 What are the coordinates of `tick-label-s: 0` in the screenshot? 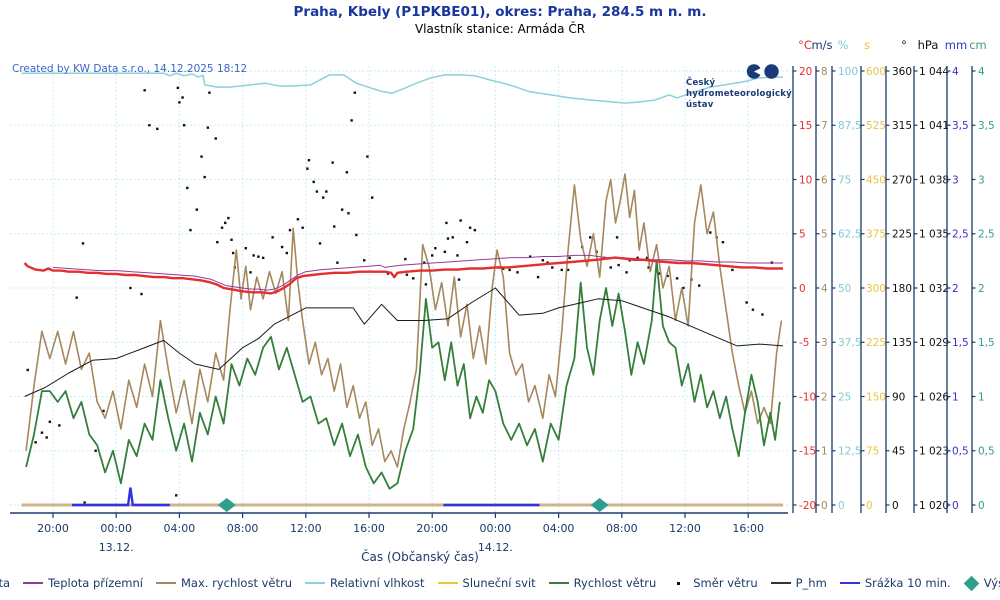 It's located at (869, 506).